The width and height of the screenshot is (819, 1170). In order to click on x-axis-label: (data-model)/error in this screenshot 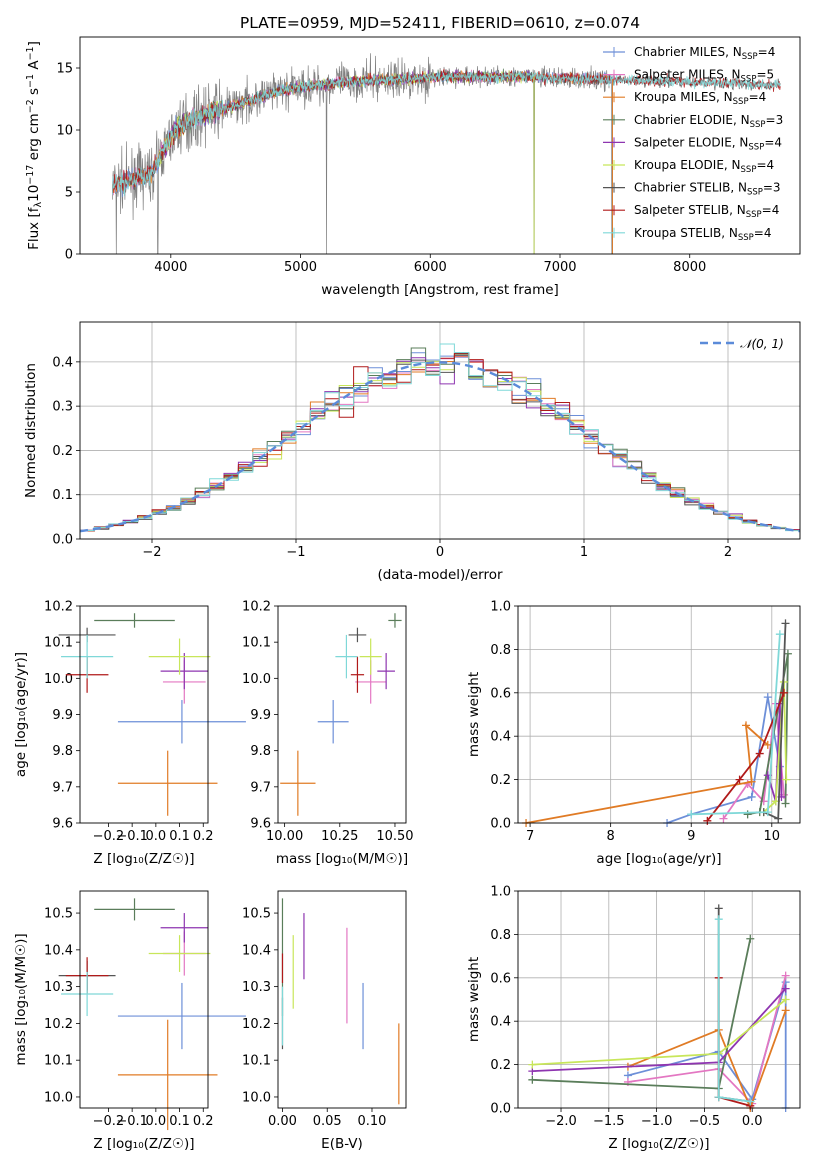, I will do `click(440, 575)`.